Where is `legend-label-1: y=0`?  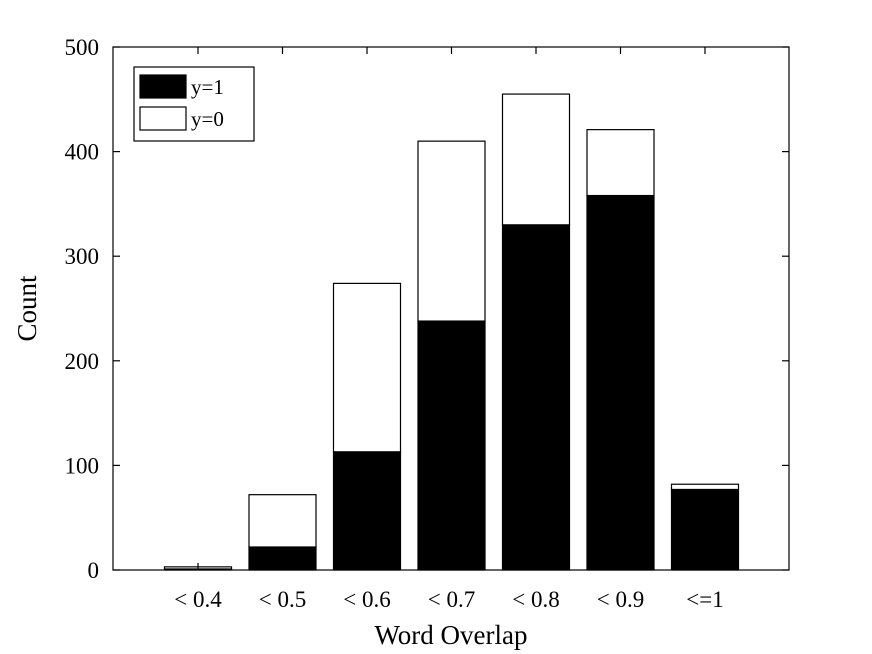 legend-label-1: y=0 is located at coordinates (207, 119).